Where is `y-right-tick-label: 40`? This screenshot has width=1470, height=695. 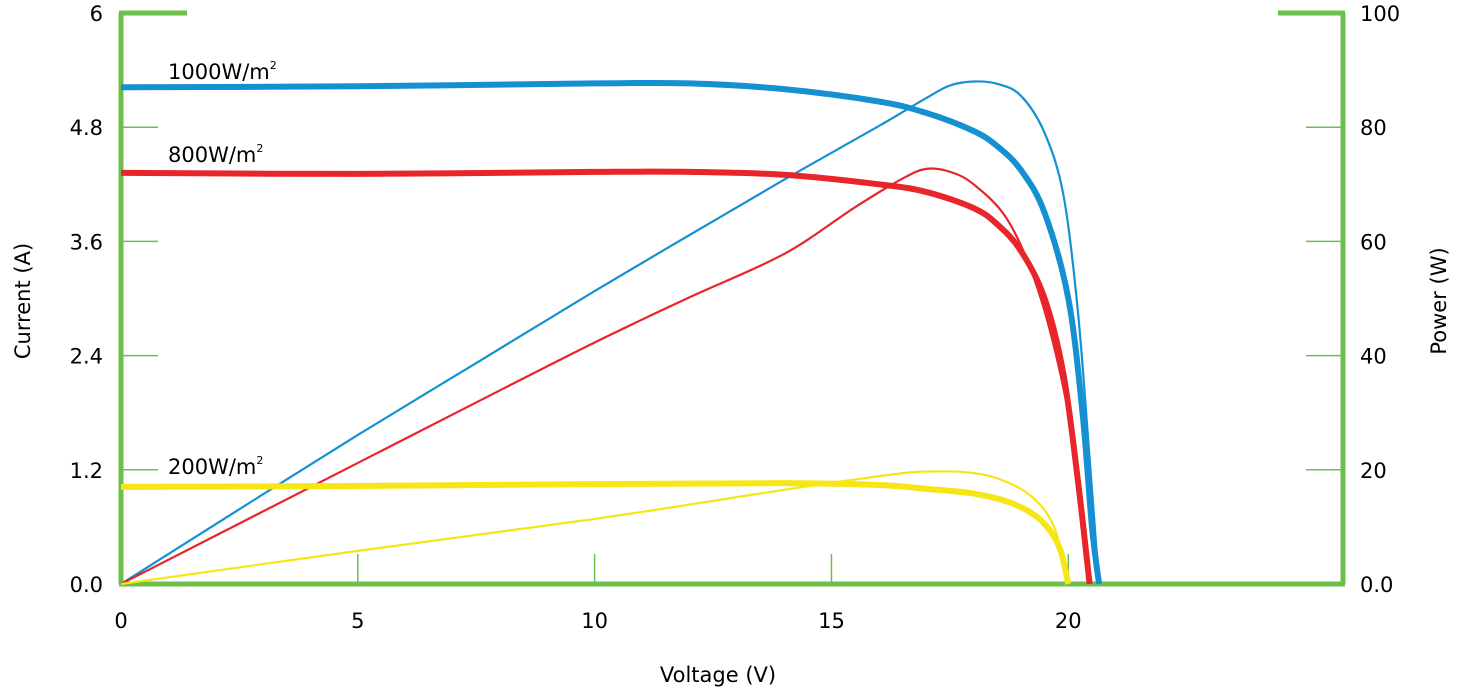 y-right-tick-label: 40 is located at coordinates (1373, 357).